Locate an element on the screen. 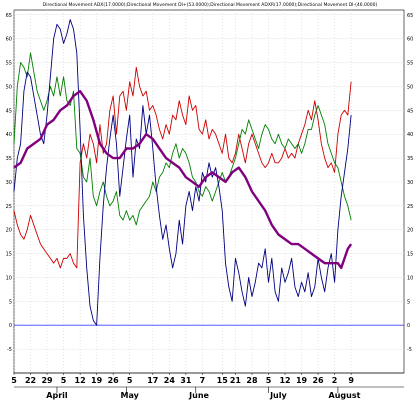 This screenshot has height=400, width=420. x-day-label: 31 is located at coordinates (186, 380).